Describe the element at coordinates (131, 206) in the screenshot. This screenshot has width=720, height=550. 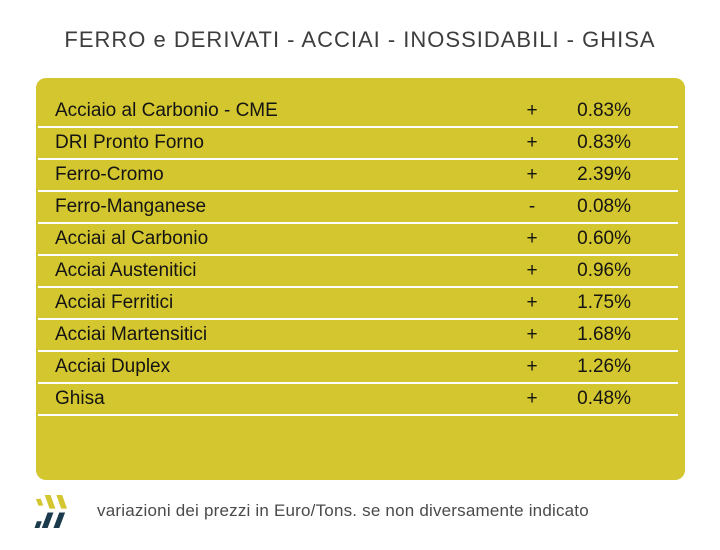
I see `material-label: Ferro-Manganese` at that location.